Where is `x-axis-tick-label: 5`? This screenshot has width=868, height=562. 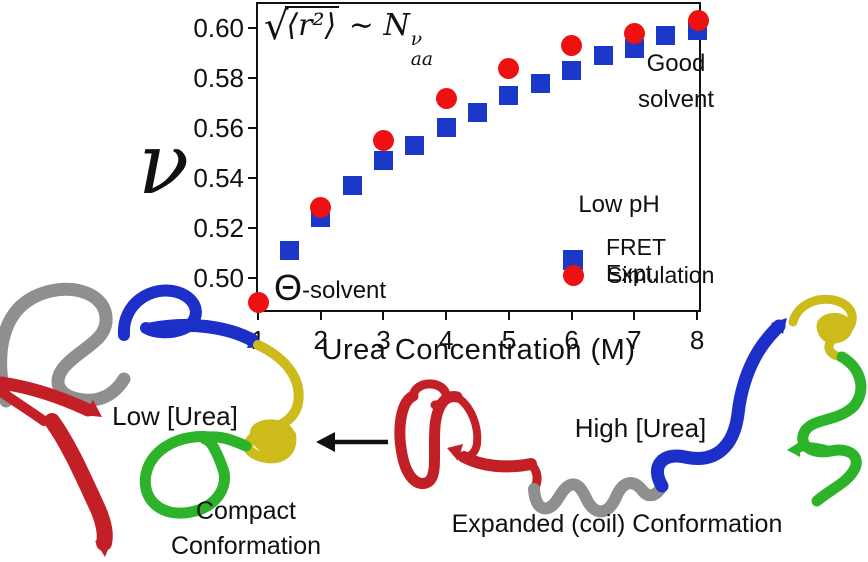 x-axis-tick-label: 5 is located at coordinates (509, 340).